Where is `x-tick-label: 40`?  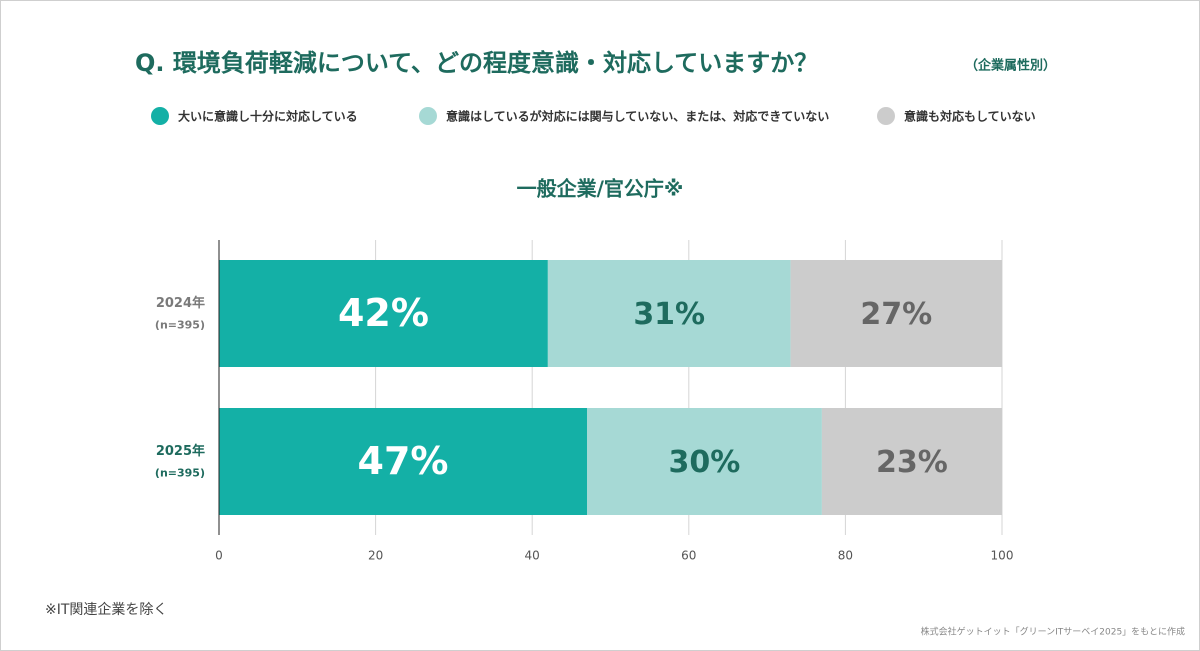
x-tick-label: 40 is located at coordinates (532, 556).